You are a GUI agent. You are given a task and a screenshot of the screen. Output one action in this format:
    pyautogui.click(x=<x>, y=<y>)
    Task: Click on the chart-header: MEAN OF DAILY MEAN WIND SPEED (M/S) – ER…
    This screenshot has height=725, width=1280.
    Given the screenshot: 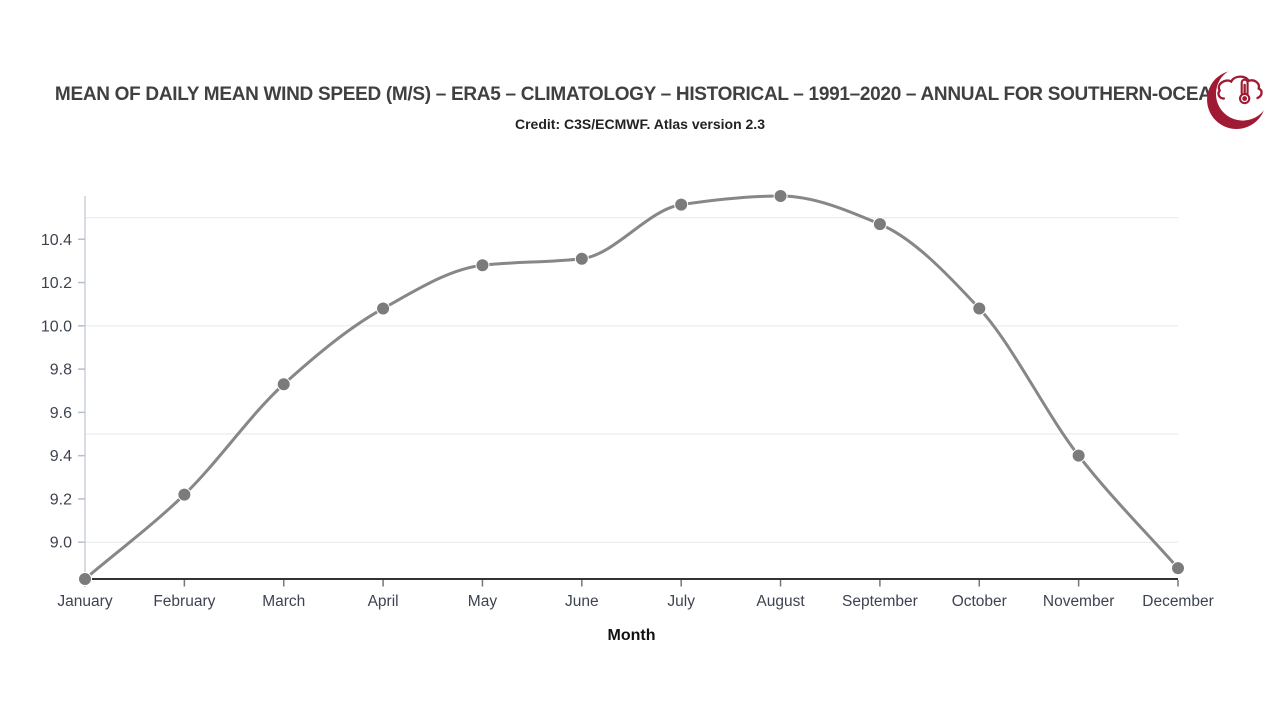 What is the action you would take?
    pyautogui.click(x=640, y=108)
    